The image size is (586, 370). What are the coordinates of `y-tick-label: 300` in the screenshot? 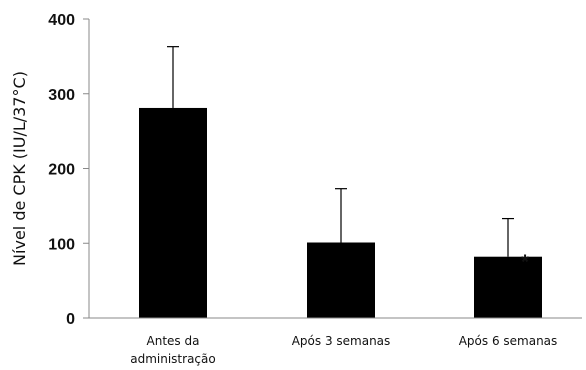 It's located at (61, 95).